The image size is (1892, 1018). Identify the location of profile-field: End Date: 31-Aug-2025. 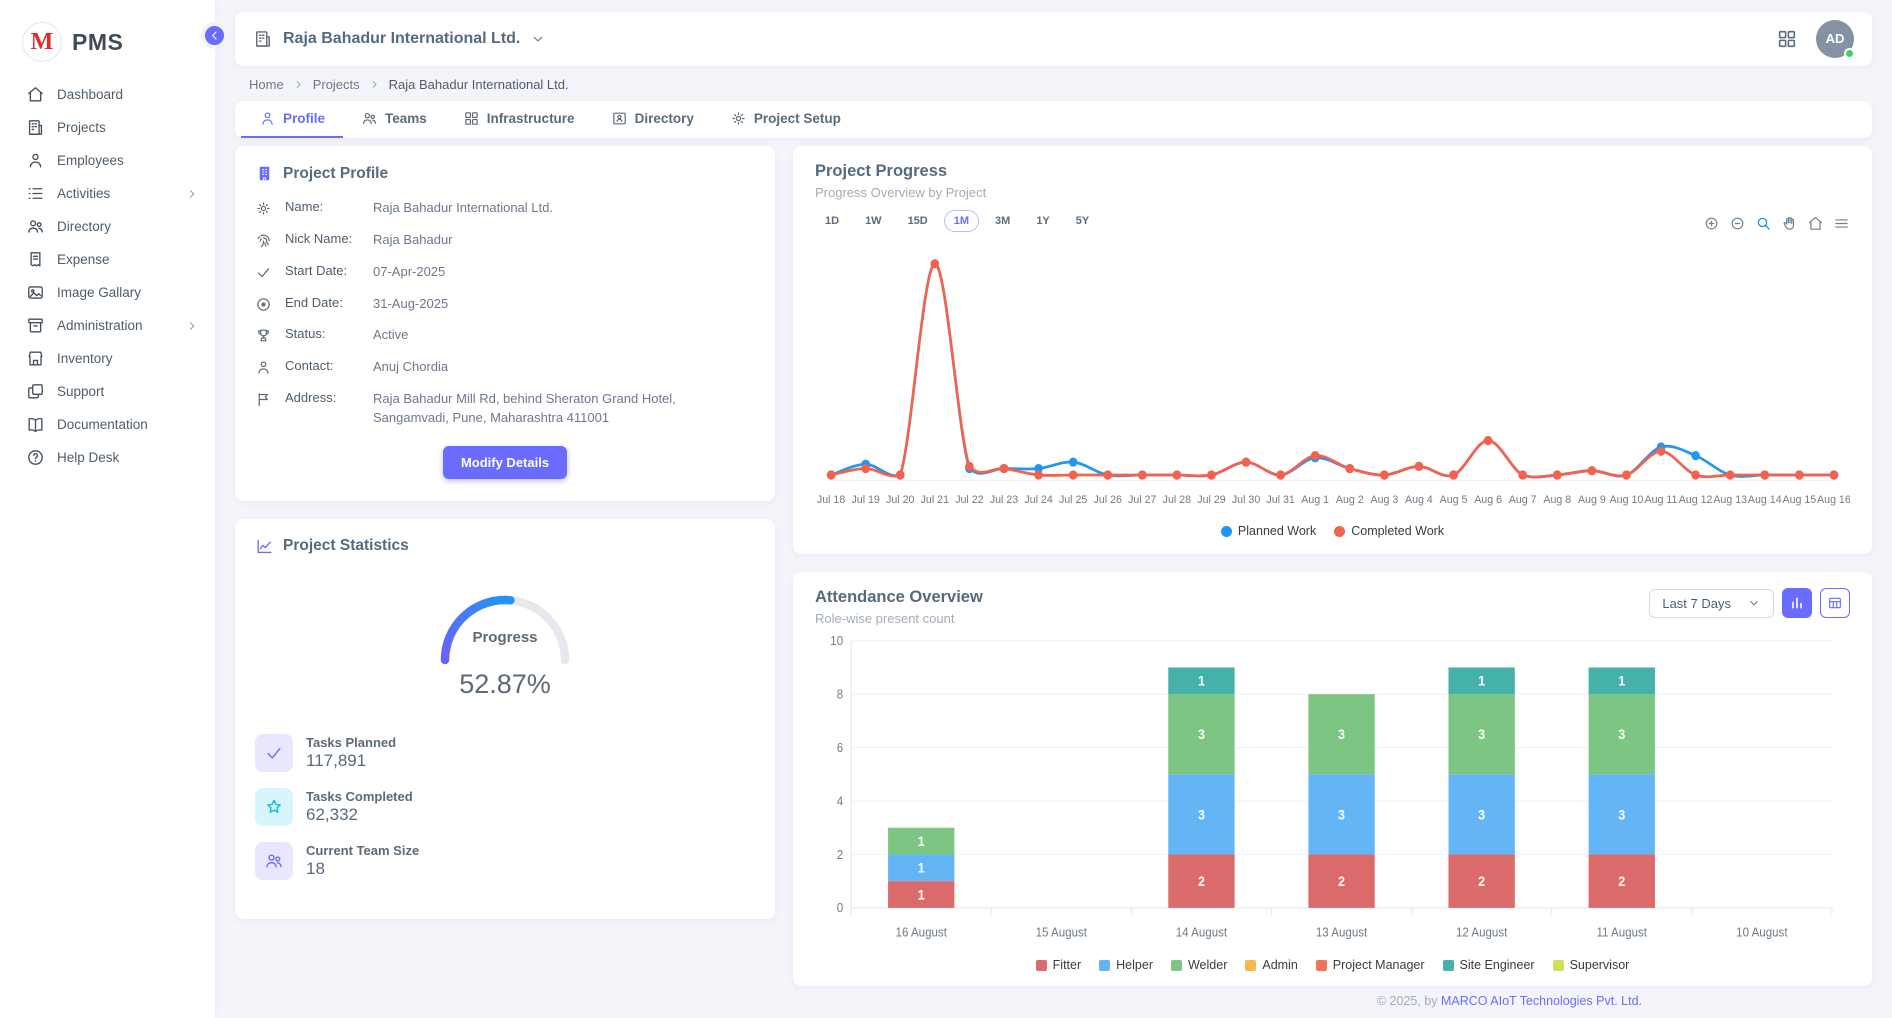
(505, 304).